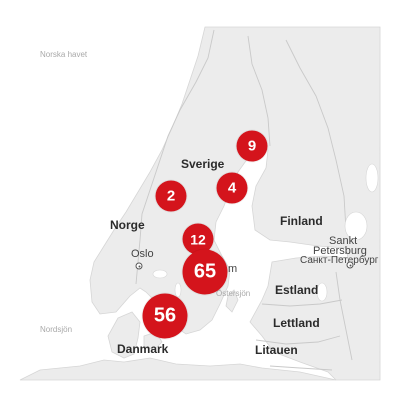 The image size is (400, 400). Describe the element at coordinates (301, 221) in the screenshot. I see `country-label-finland: Finland` at that location.